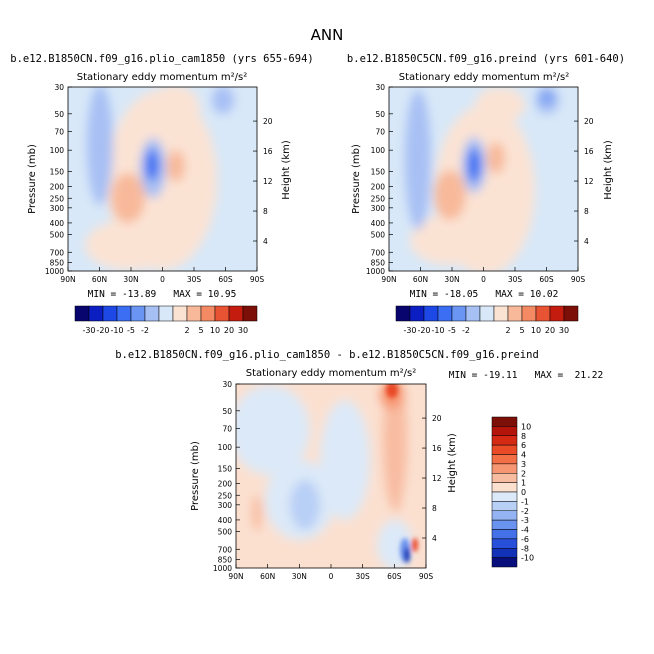 The image size is (654, 654). Describe the element at coordinates (474, 165) in the screenshot. I see `panel-b-eq-neg-core` at that location.